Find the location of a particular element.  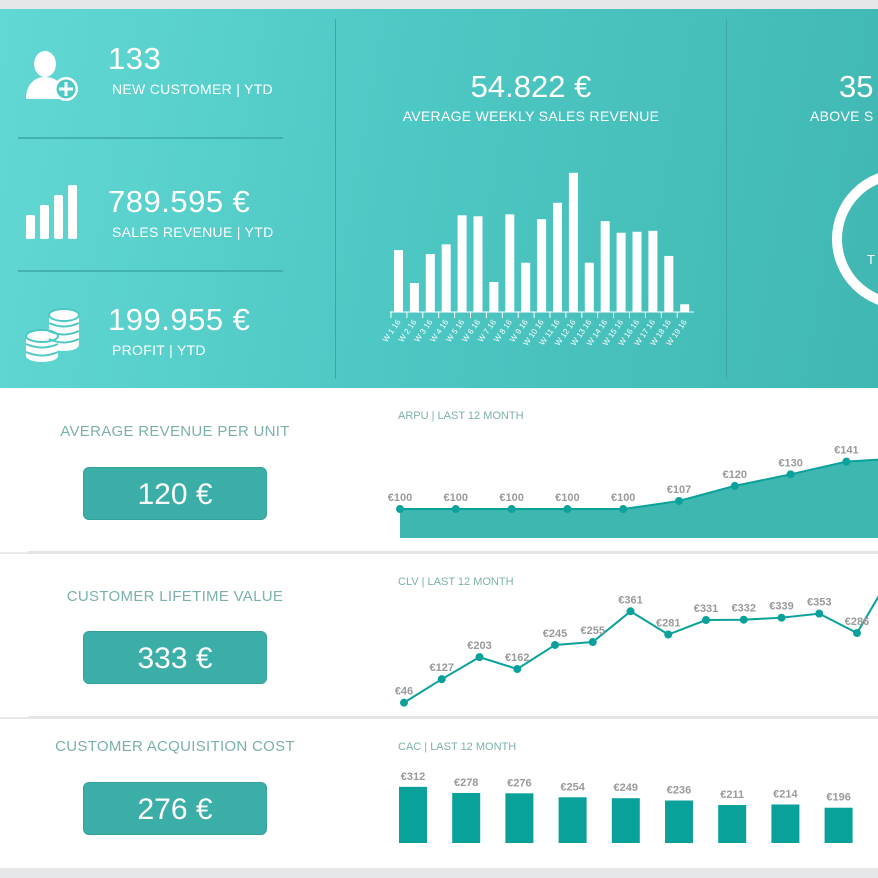

arpu-title: AVERAGE REVENUE PER UNIT is located at coordinates (175, 431).